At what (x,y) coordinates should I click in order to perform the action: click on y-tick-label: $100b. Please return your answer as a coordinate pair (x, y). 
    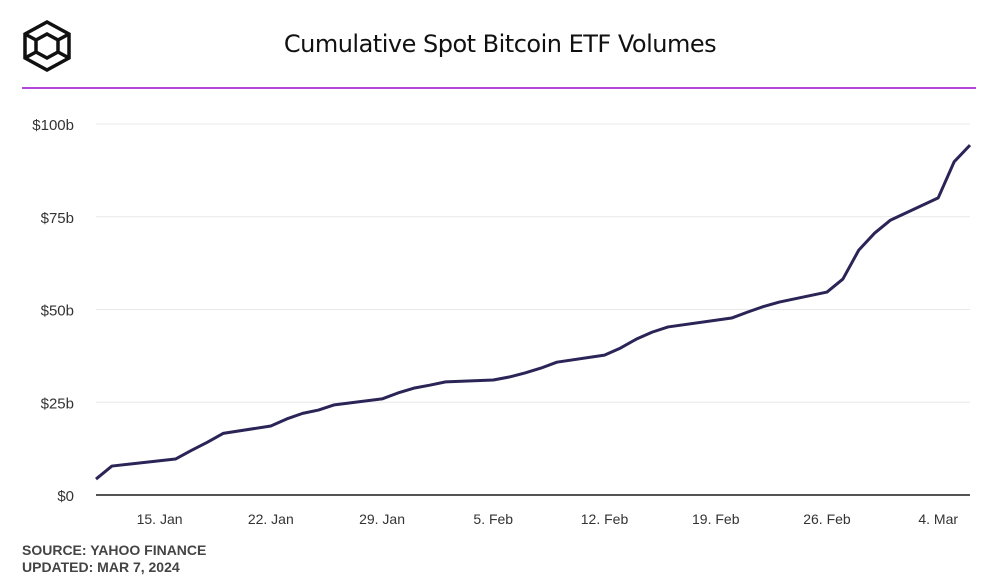
    Looking at the image, I should click on (53, 125).